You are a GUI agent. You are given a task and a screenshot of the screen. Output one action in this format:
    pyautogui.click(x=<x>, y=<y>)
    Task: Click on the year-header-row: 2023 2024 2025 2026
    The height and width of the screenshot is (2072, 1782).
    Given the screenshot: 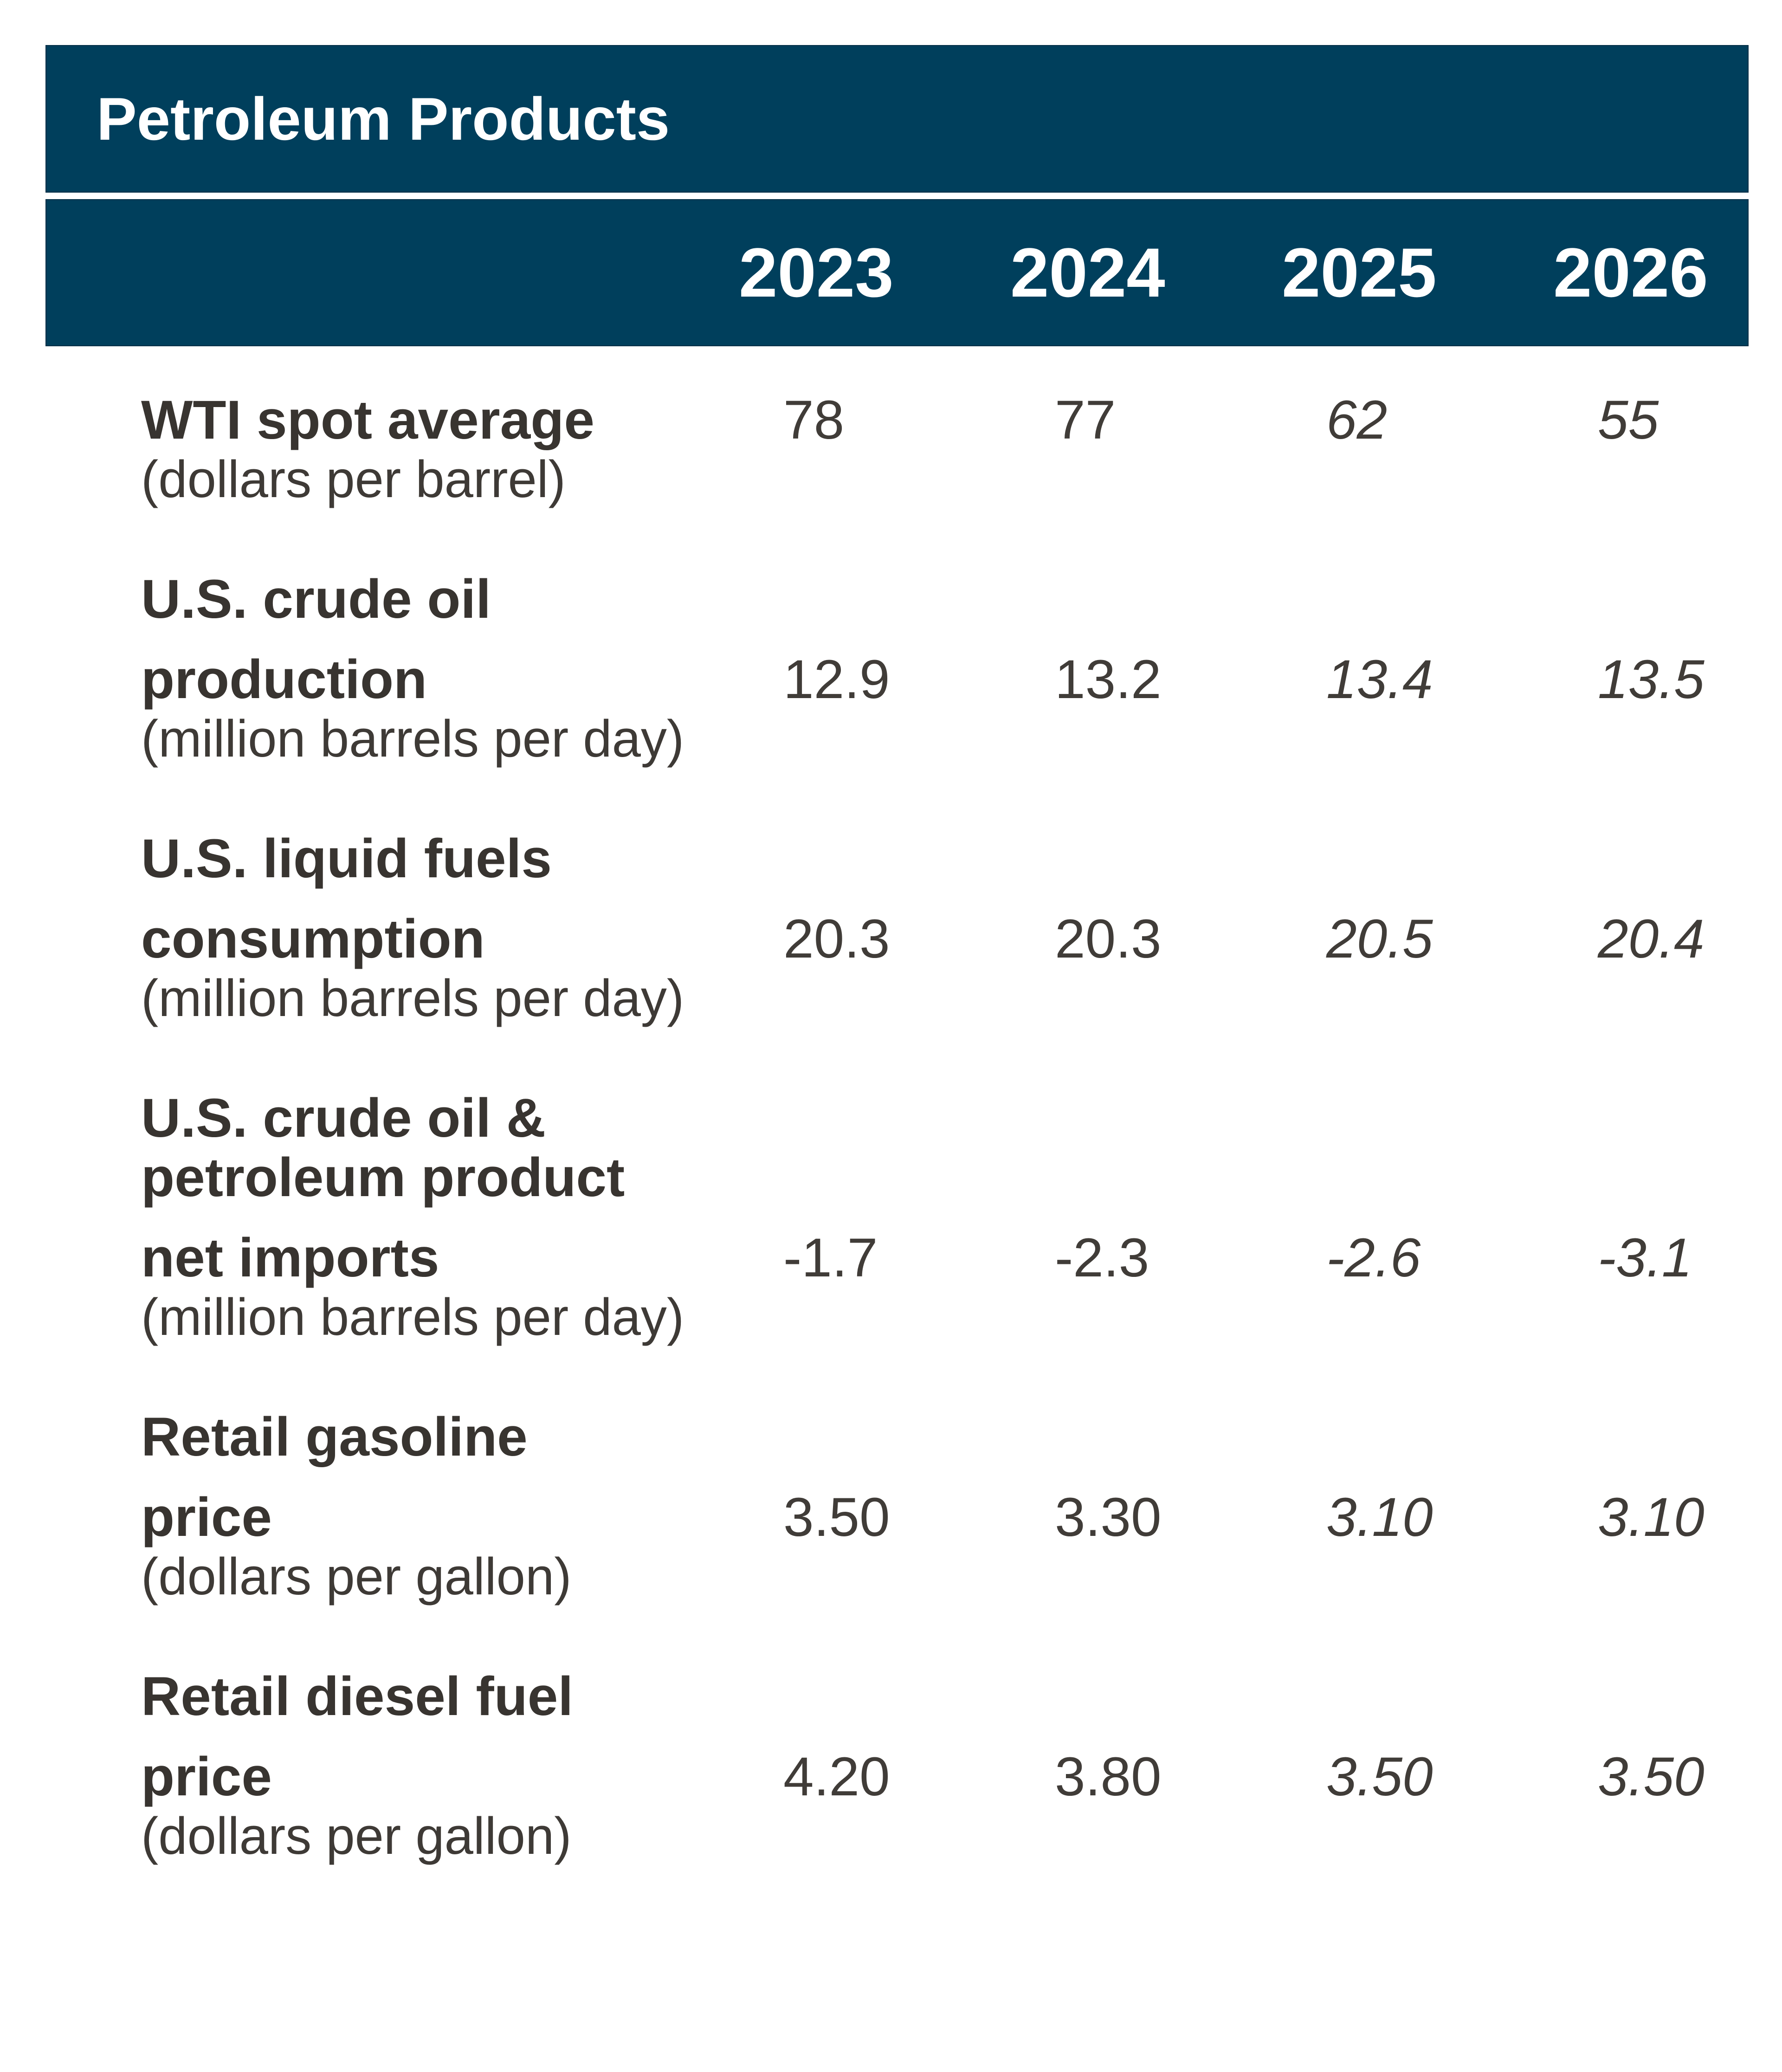 What is the action you would take?
    pyautogui.click(x=897, y=272)
    